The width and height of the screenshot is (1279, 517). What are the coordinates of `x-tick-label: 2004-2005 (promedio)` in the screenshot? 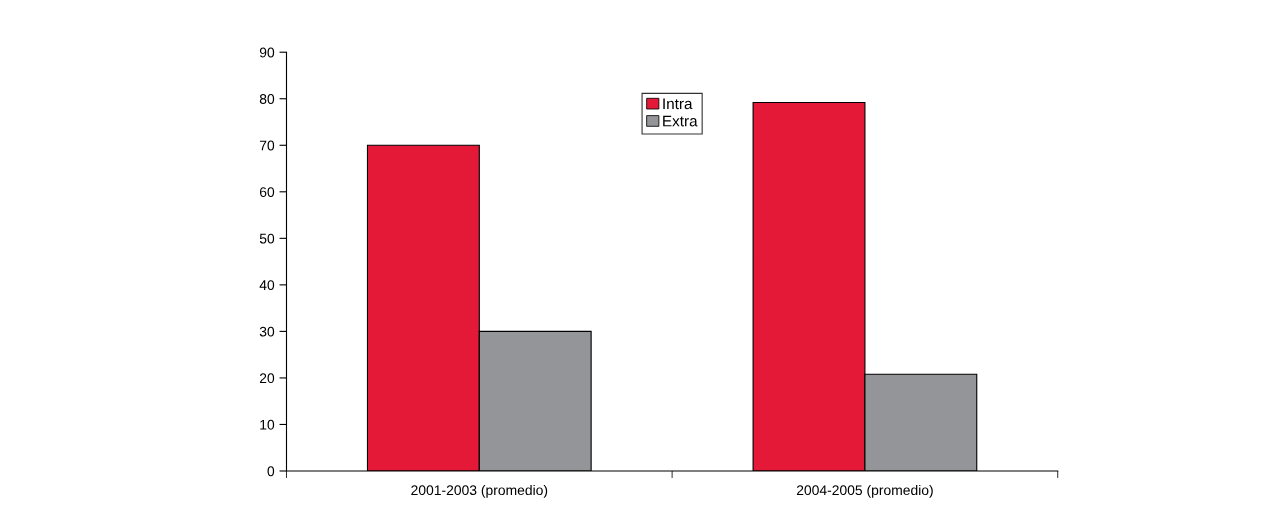 It's located at (864, 491).